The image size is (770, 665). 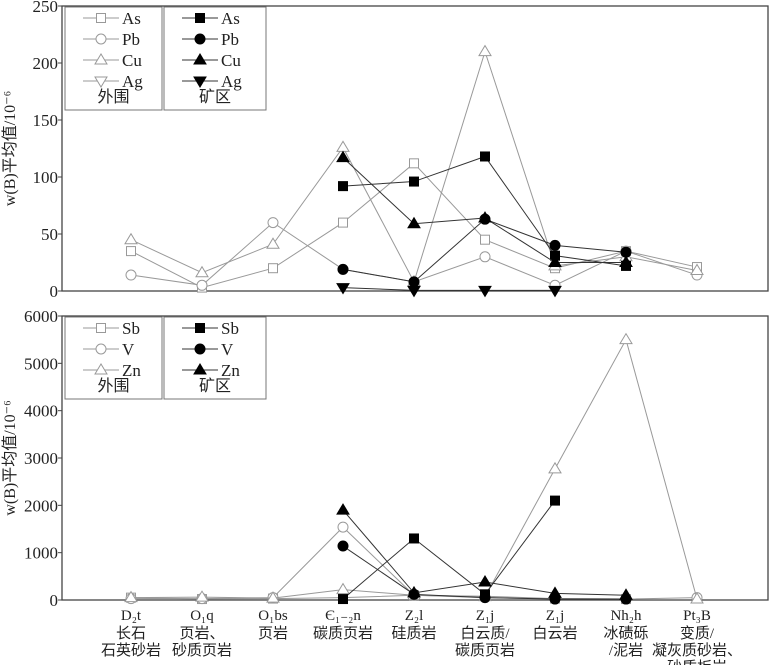 What do you see at coordinates (46, 8) in the screenshot?
I see `y-tick-label: 250` at bounding box center [46, 8].